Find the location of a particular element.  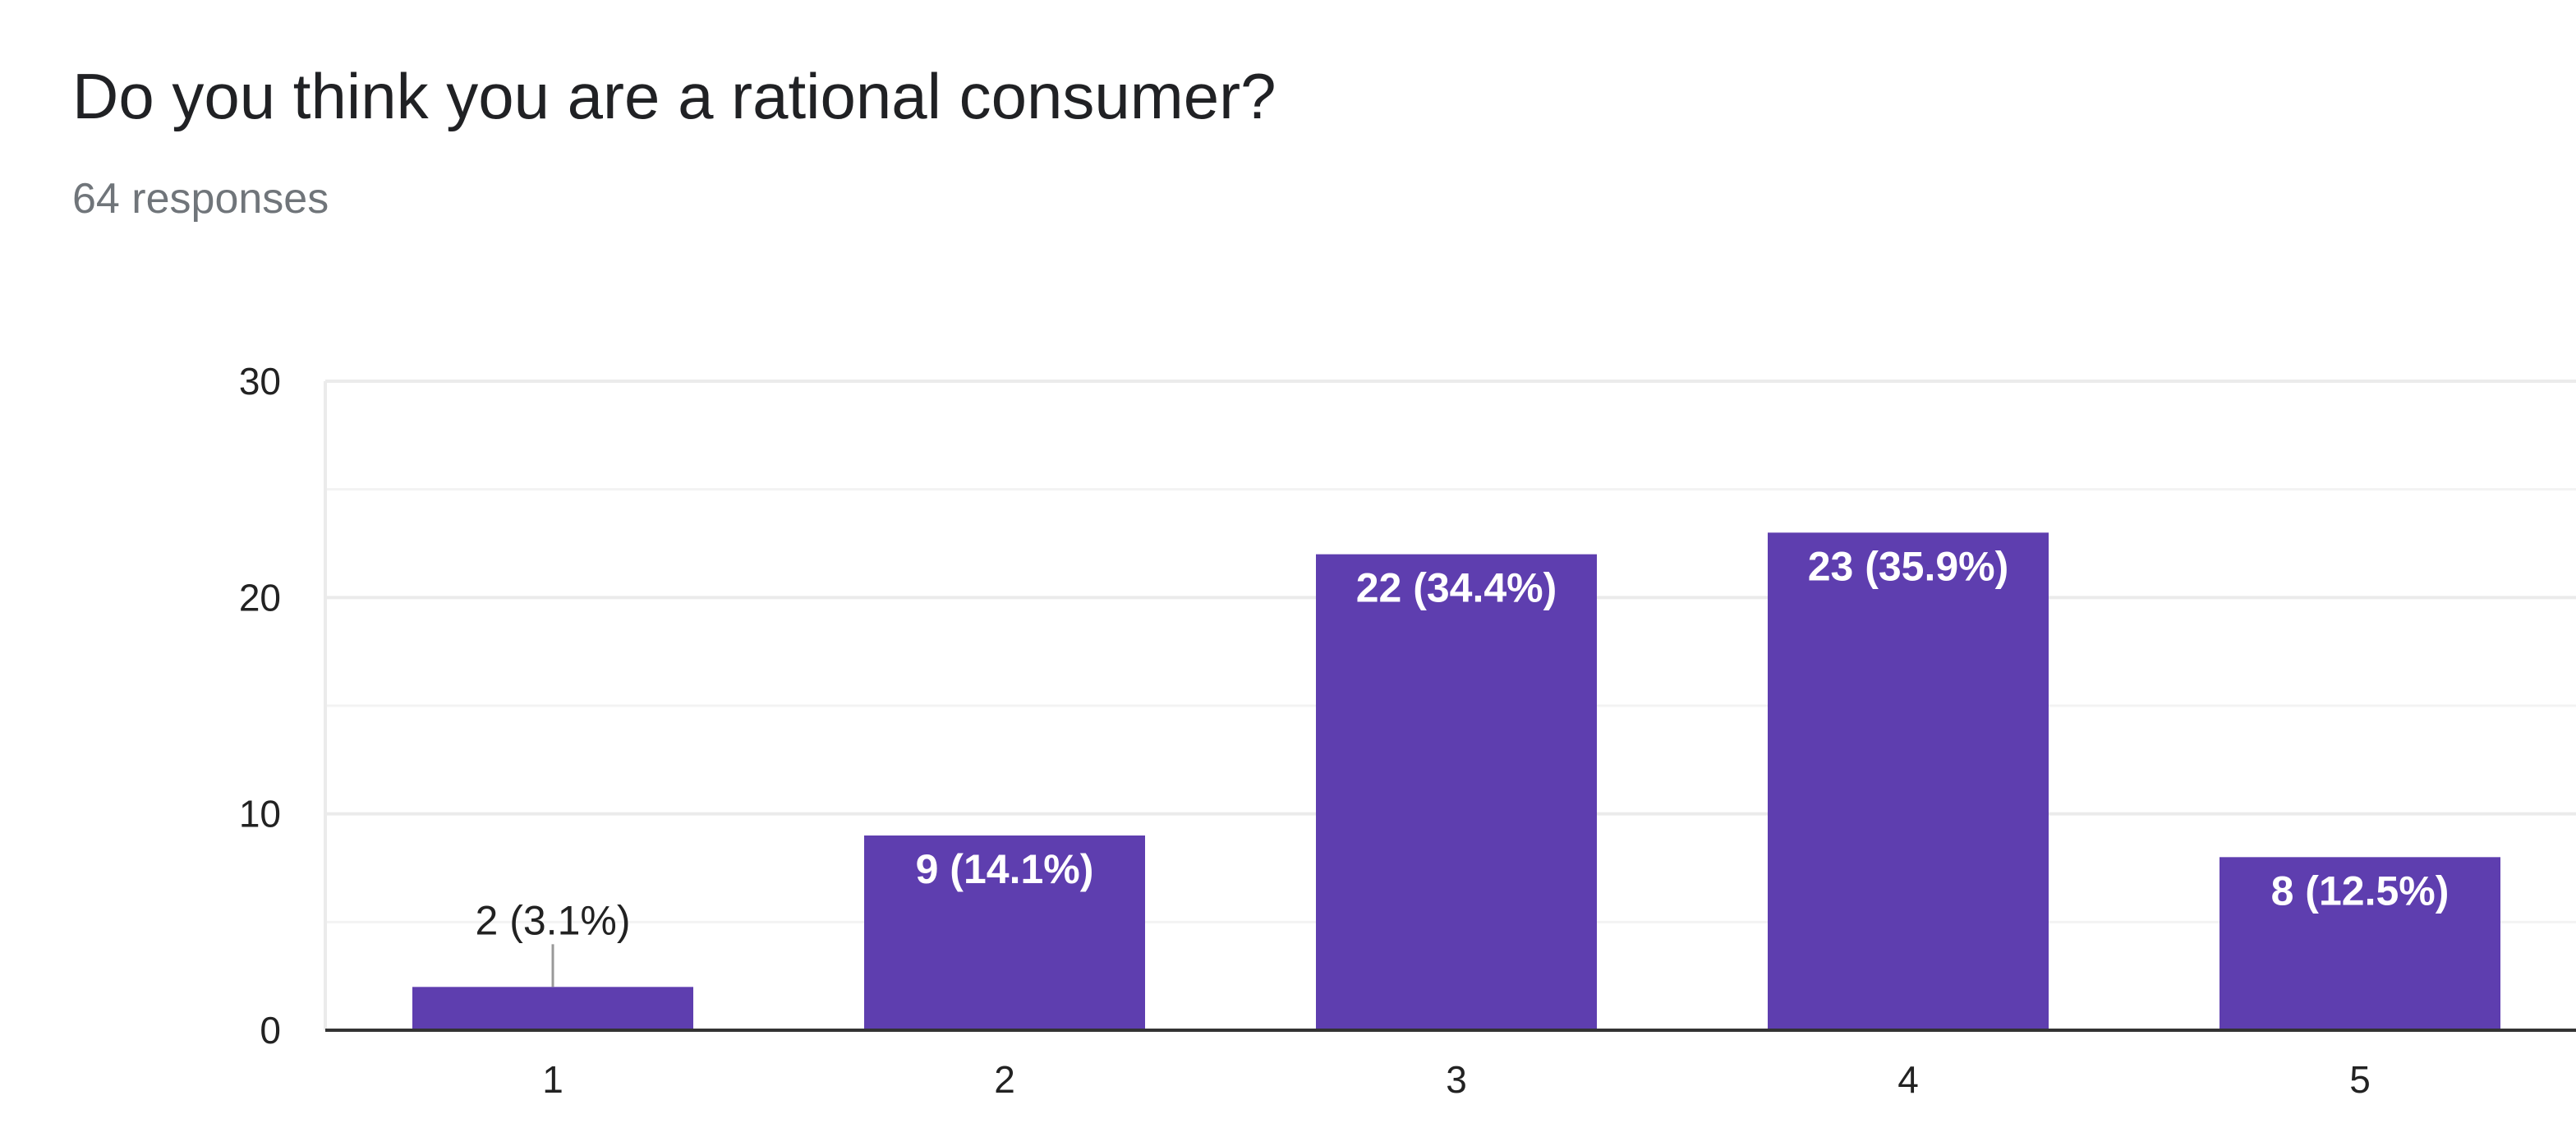

data-label: 9 (14.1%) is located at coordinates (1005, 869).